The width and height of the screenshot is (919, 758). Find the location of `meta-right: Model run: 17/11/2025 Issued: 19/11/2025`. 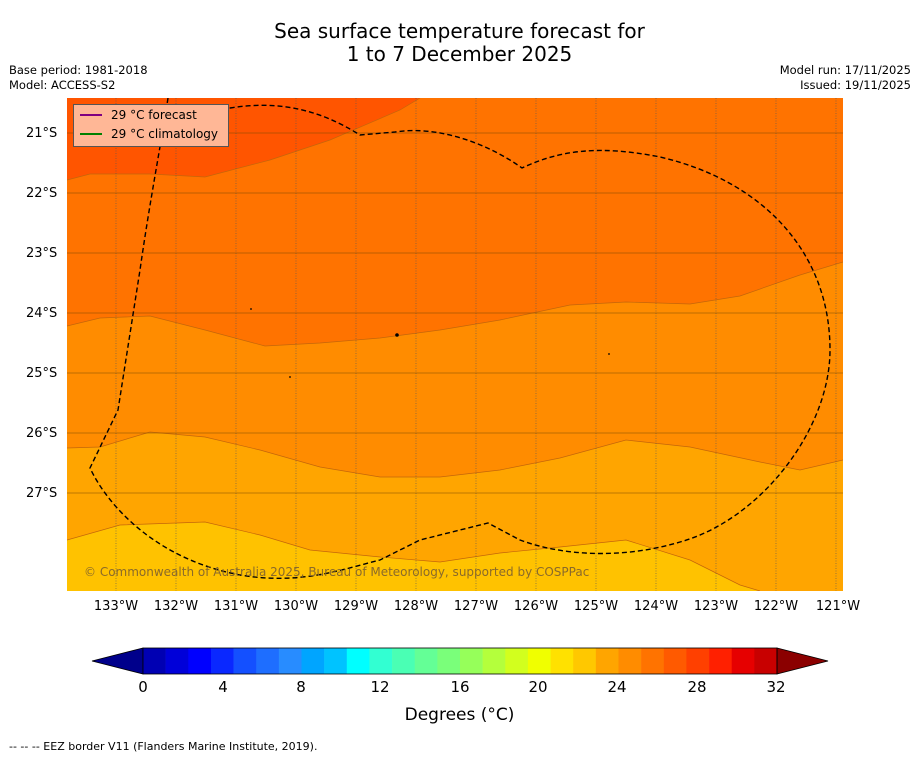

meta-right: Model run: 17/11/2025 Issued: 19/11/2025 is located at coordinates (845, 78).